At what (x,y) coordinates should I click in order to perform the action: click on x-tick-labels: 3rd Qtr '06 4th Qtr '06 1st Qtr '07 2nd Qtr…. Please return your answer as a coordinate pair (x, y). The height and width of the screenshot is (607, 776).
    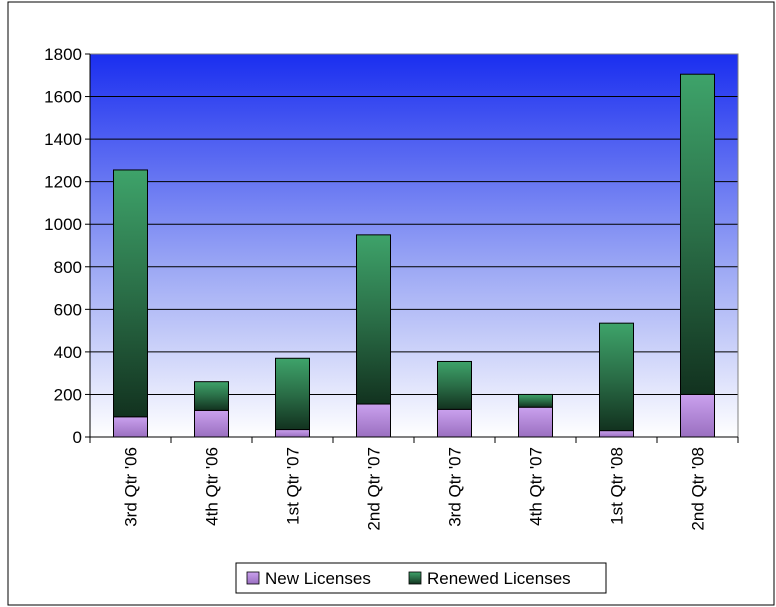
    Looking at the image, I should click on (415, 489).